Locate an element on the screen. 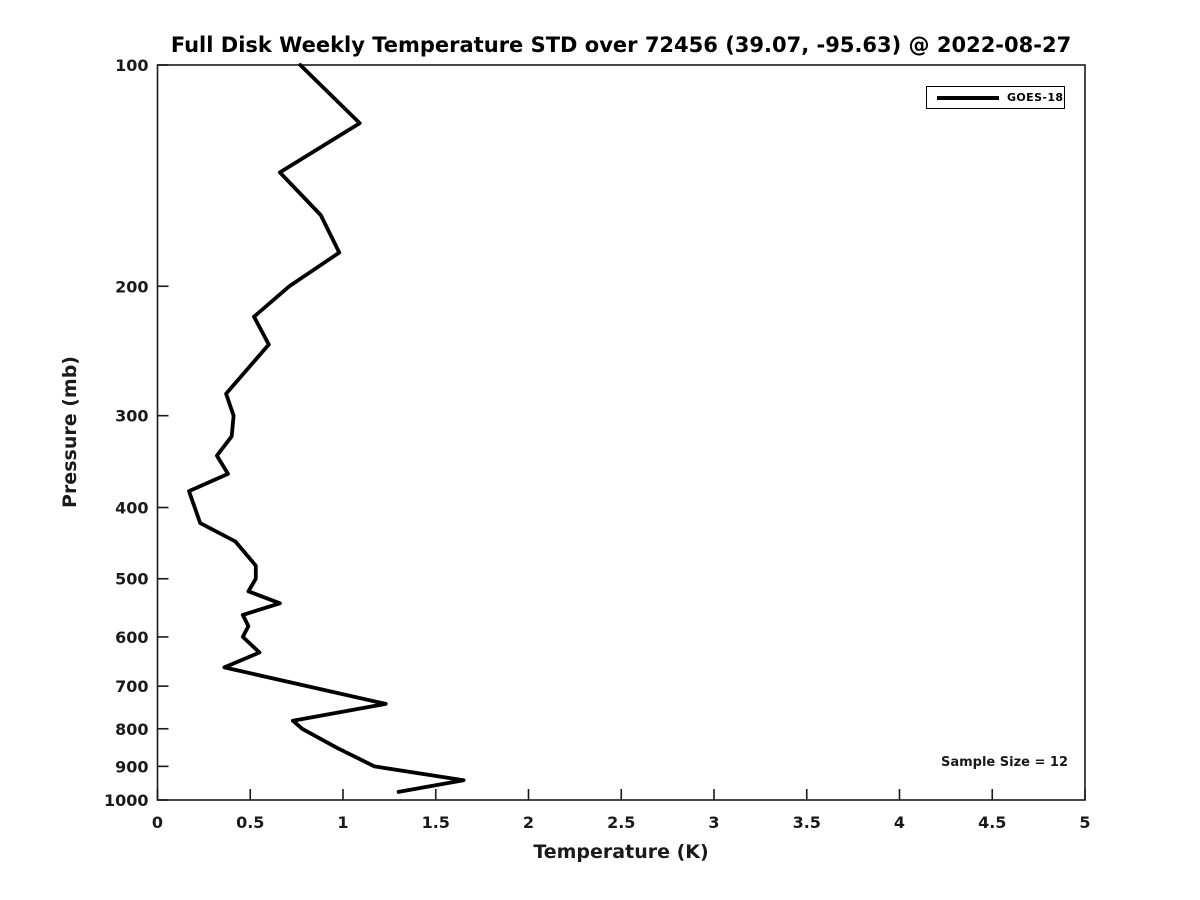 Image resolution: width=1200 pixels, height=900 pixels. y-tick-label: 300 is located at coordinates (131, 416).